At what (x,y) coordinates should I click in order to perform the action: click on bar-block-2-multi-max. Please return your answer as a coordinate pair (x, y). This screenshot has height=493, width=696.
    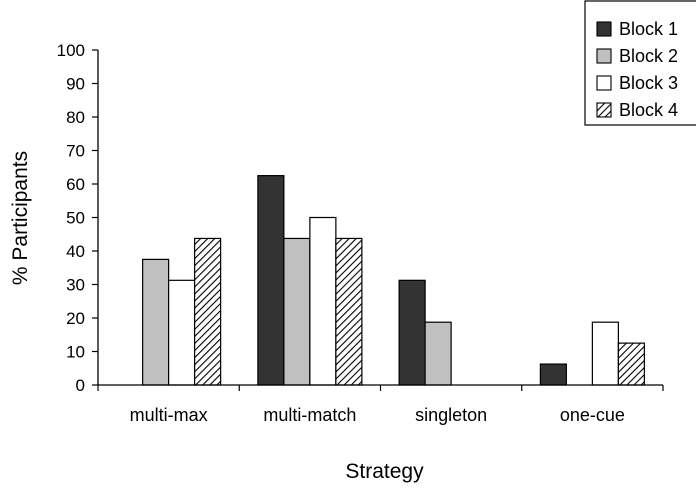
    Looking at the image, I should click on (156, 322).